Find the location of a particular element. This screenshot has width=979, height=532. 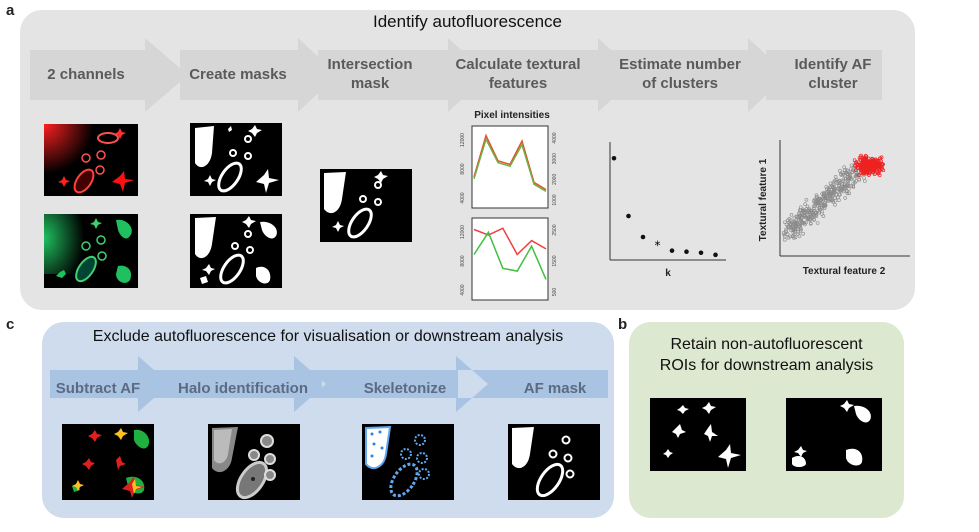

c-arrow-skeleton is located at coordinates (376, 384).